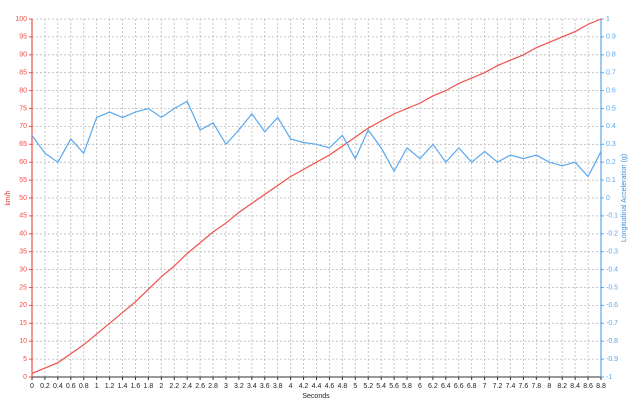 The width and height of the screenshot is (641, 404). What do you see at coordinates (23, 198) in the screenshot?
I see `y-tick-label: 50` at bounding box center [23, 198].